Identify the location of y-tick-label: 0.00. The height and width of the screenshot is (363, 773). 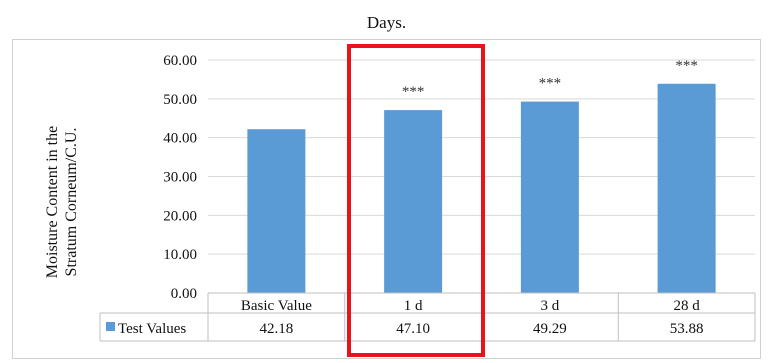
(184, 294).